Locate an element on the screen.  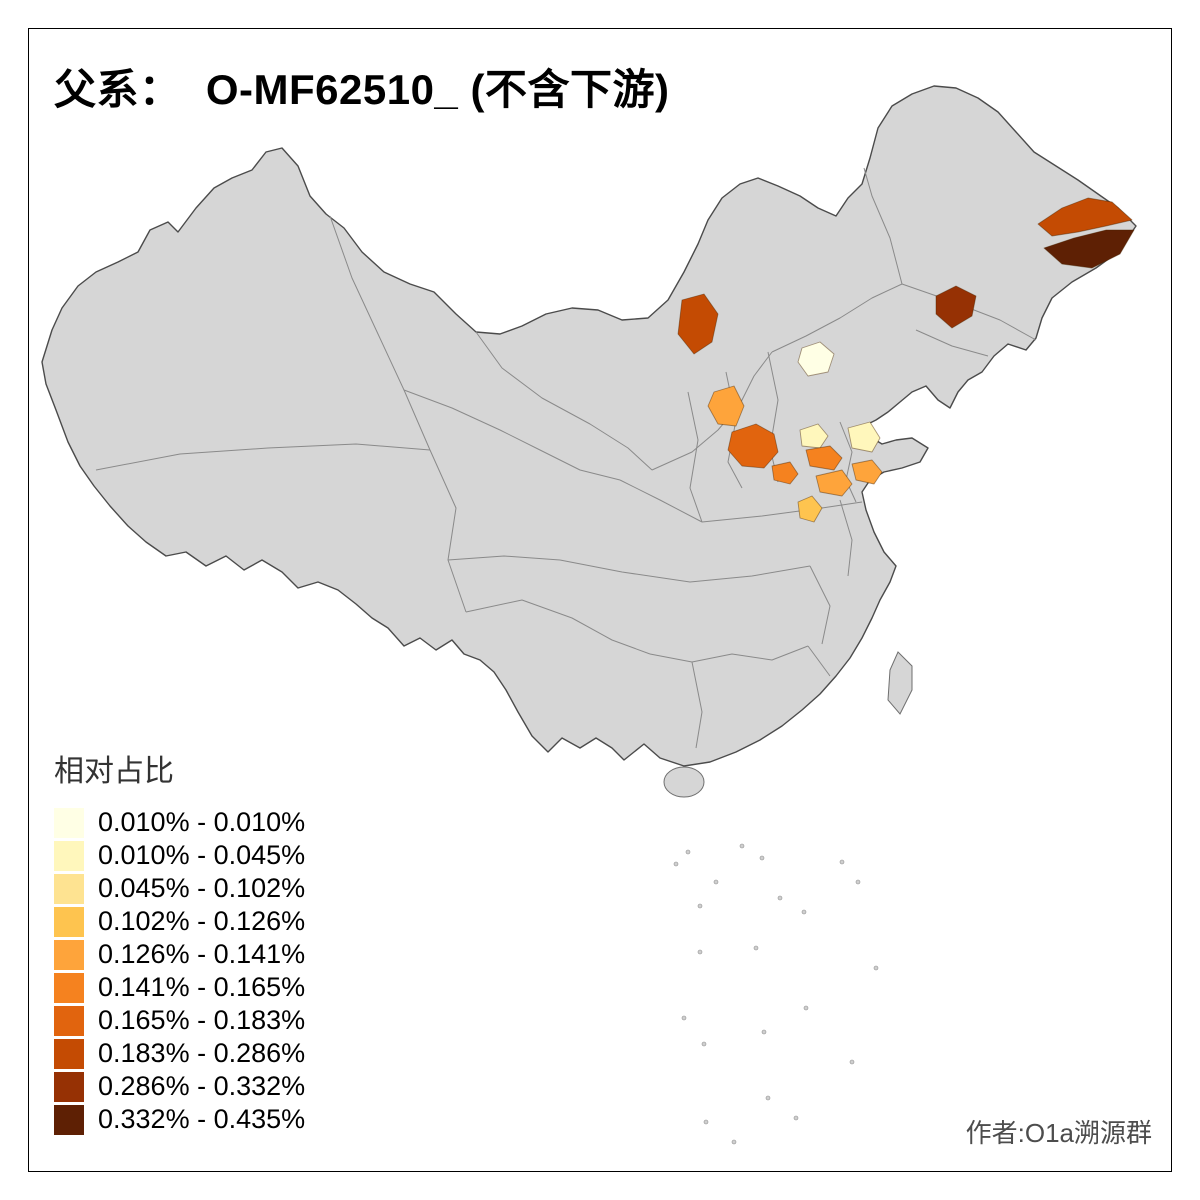
region-shandong-southwest is located at coordinates (867, 472).